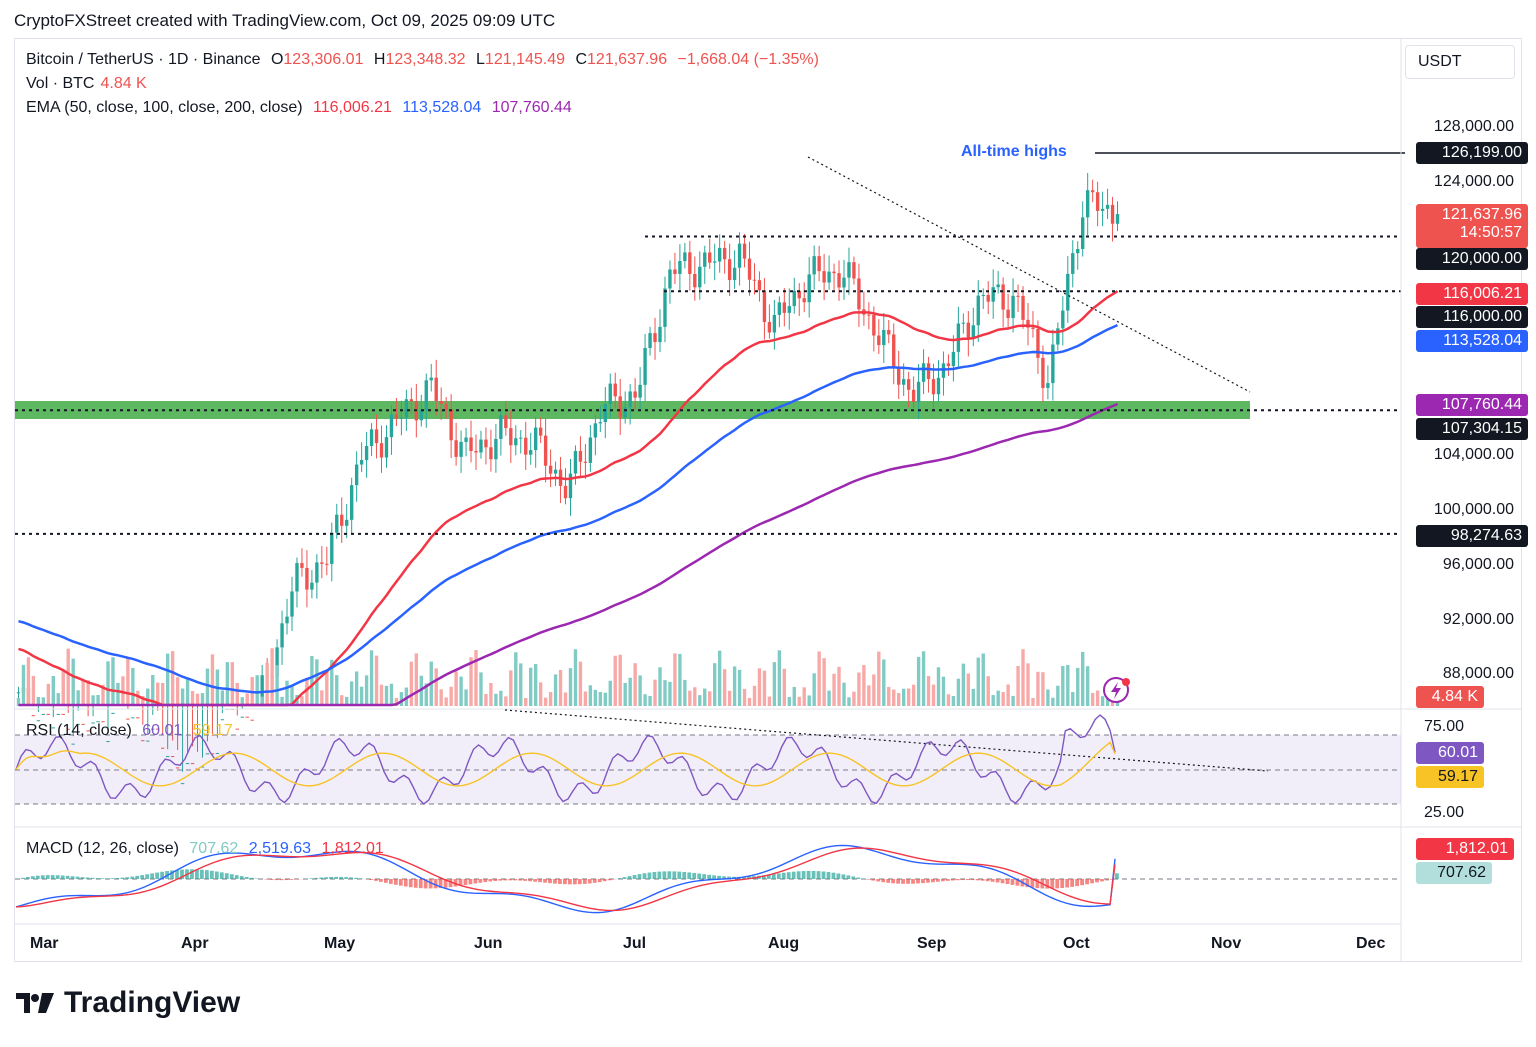 The height and width of the screenshot is (1047, 1536). I want to click on volume-bars, so click(568, 677).